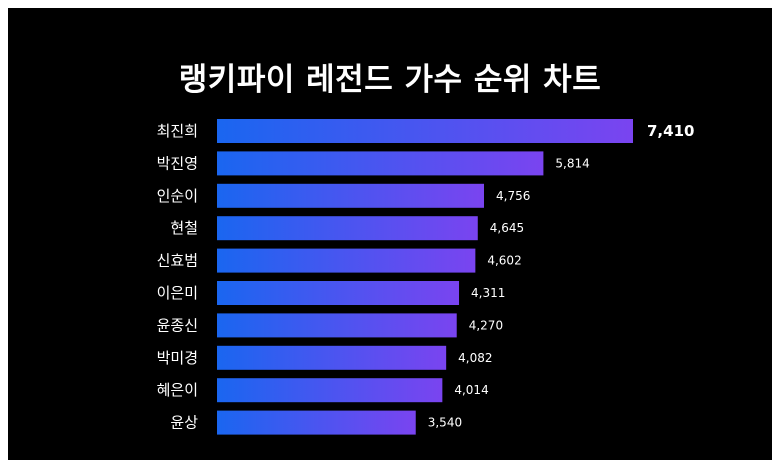  I want to click on category-label: 최진희, so click(177, 131).